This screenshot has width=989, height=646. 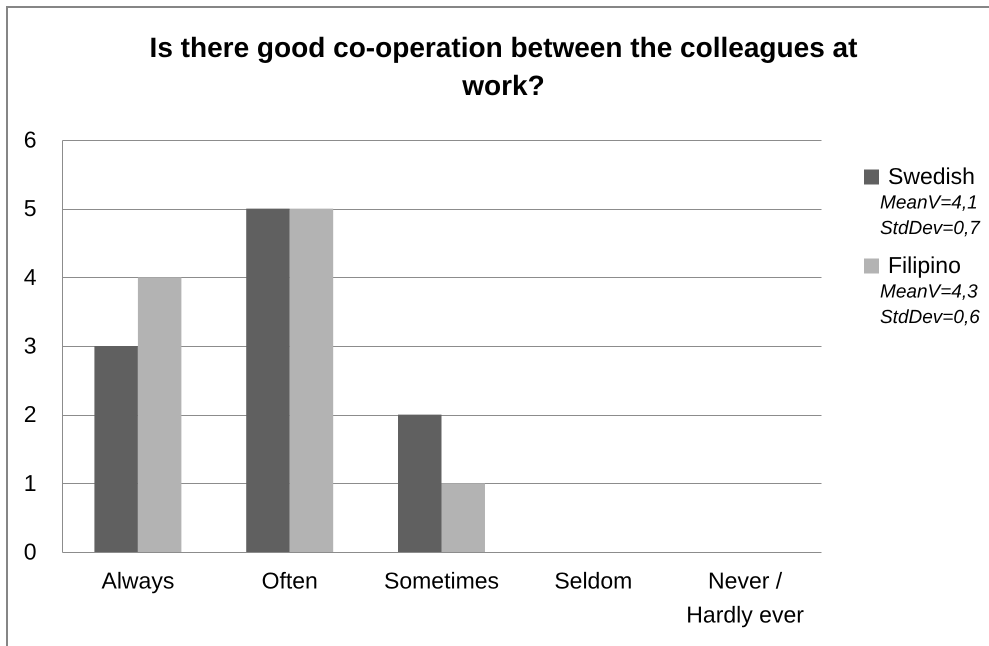 What do you see at coordinates (931, 215) in the screenshot?
I see `text: MeanV=4,1 StdDev=0,7` at bounding box center [931, 215].